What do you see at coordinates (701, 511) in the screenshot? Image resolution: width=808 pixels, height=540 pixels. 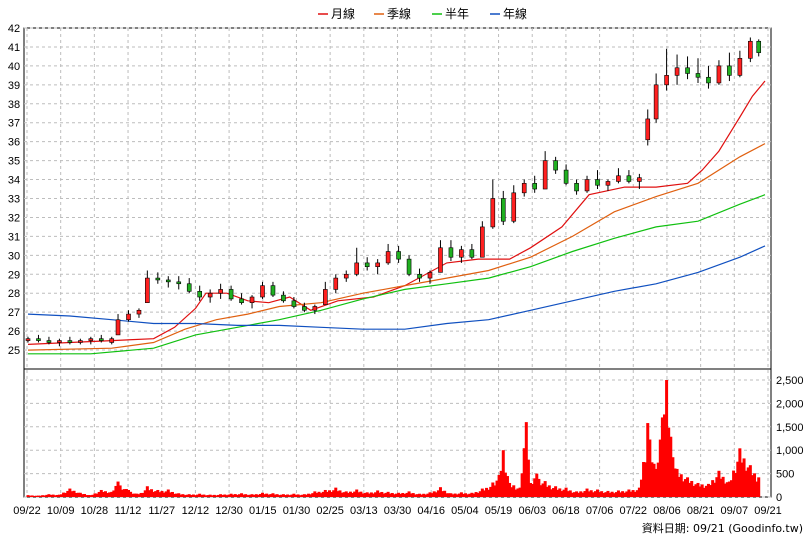 I see `date-tick-label: 08/21` at bounding box center [701, 511].